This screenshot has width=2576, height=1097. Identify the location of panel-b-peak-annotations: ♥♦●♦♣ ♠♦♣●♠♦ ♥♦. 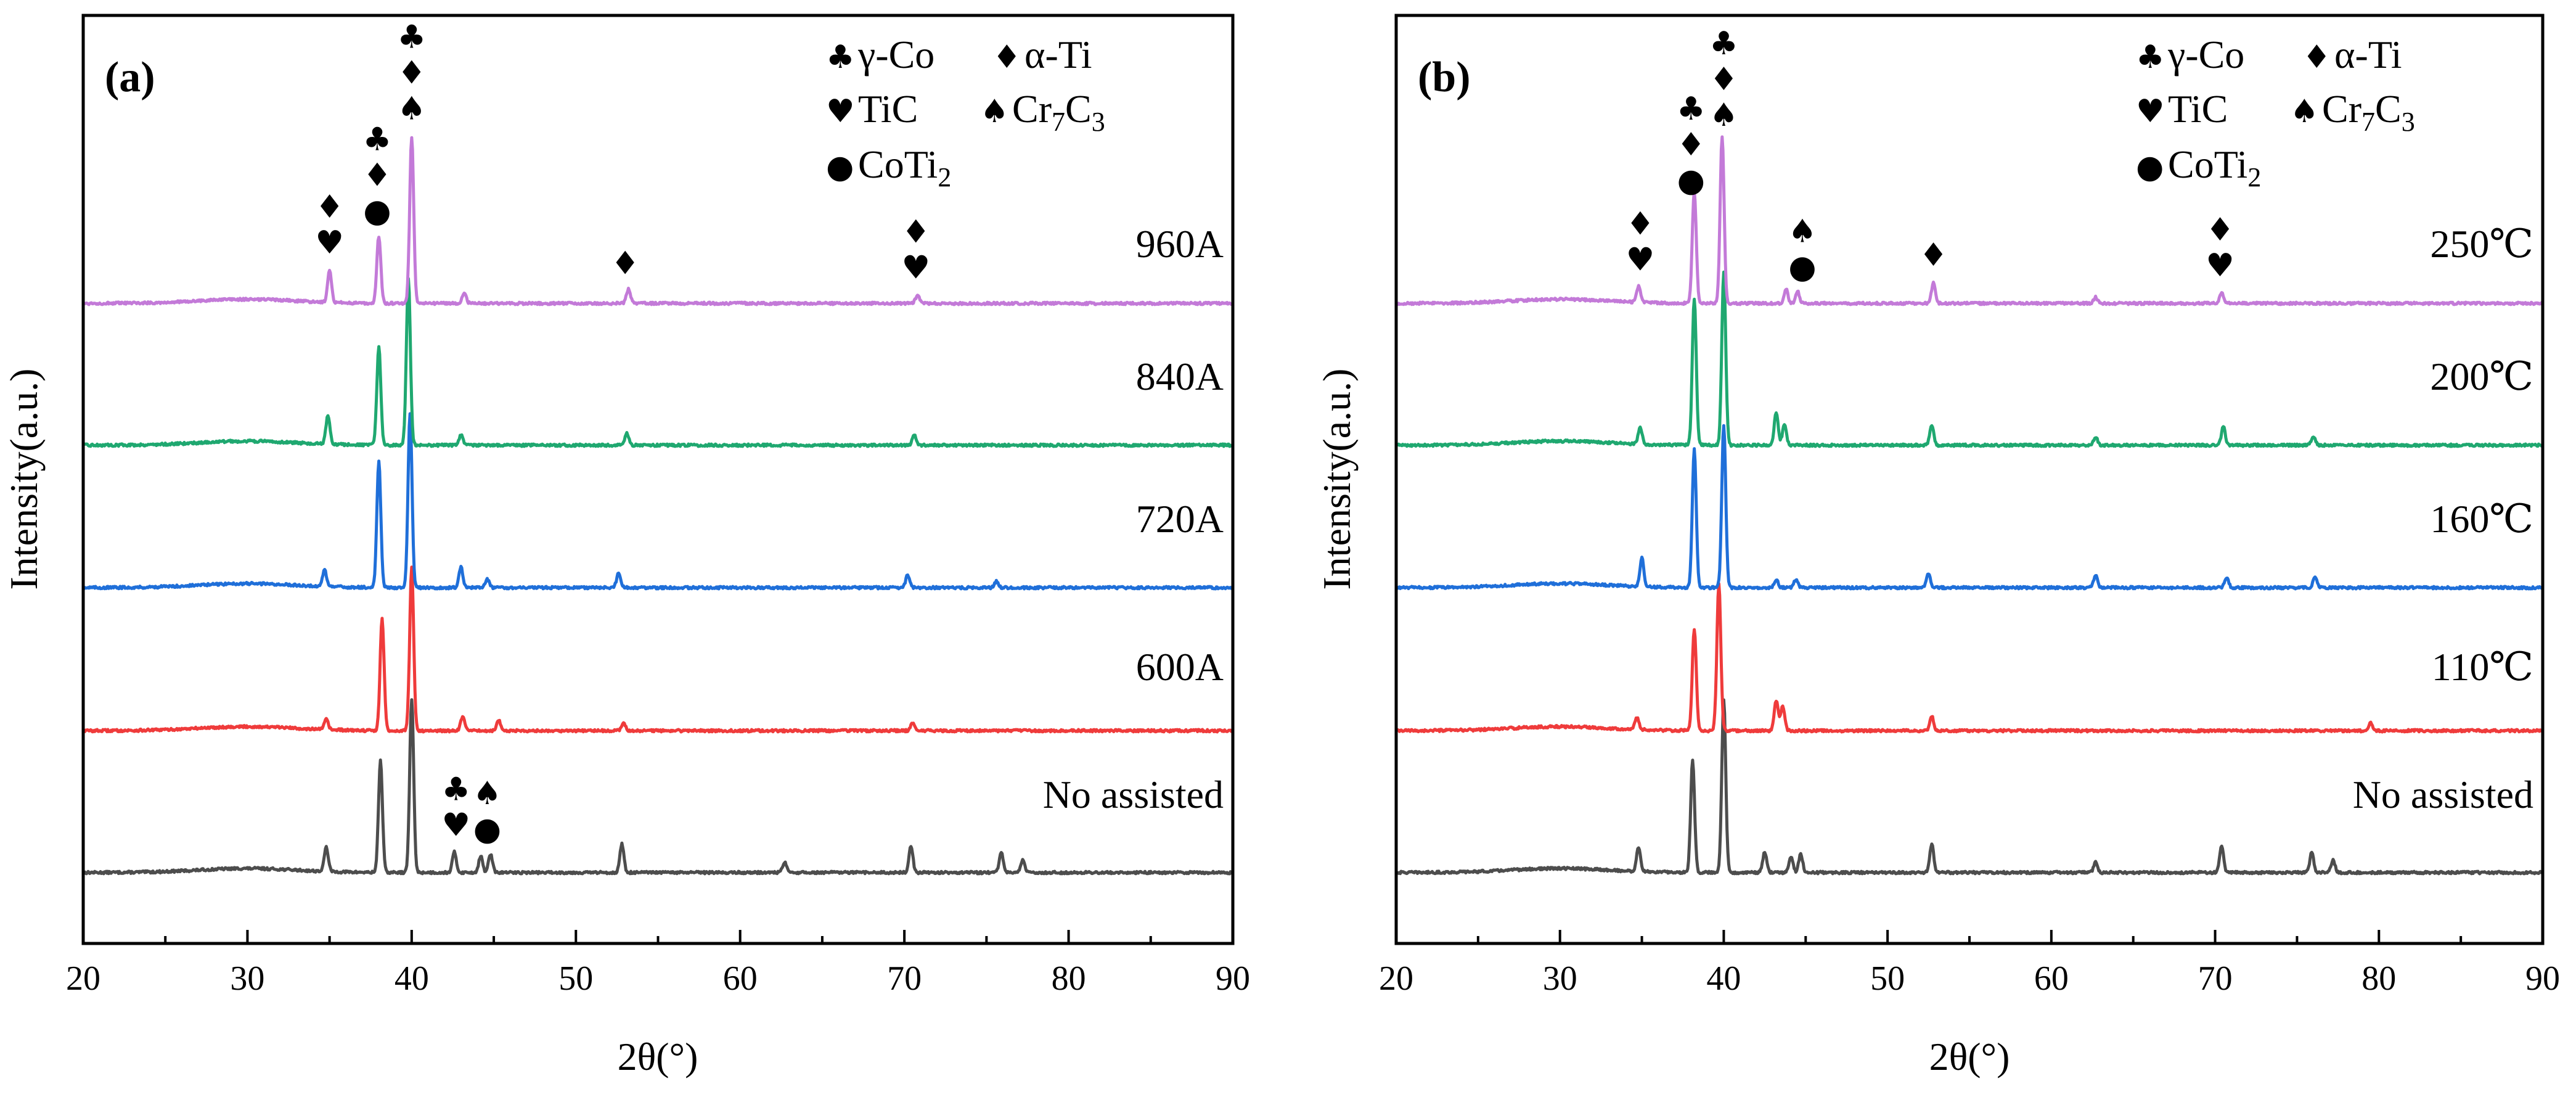
(1930, 155).